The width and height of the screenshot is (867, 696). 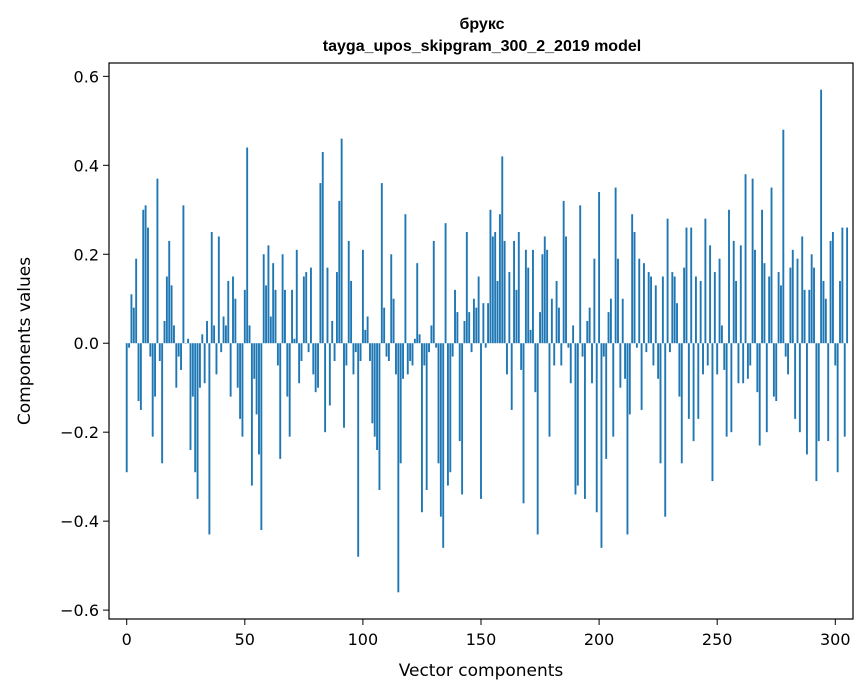 What do you see at coordinates (599, 639) in the screenshot?
I see `x-tick-label: 200` at bounding box center [599, 639].